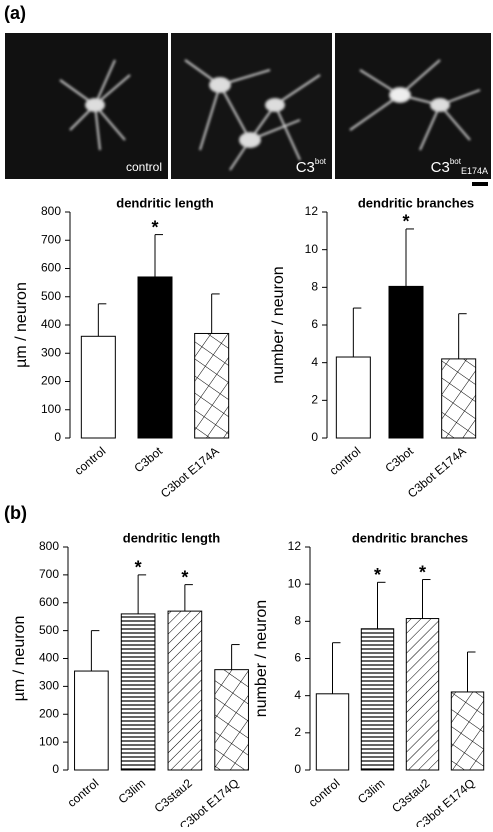 This screenshot has height=832, width=493. I want to click on micrograph-label: control, so click(144, 167).